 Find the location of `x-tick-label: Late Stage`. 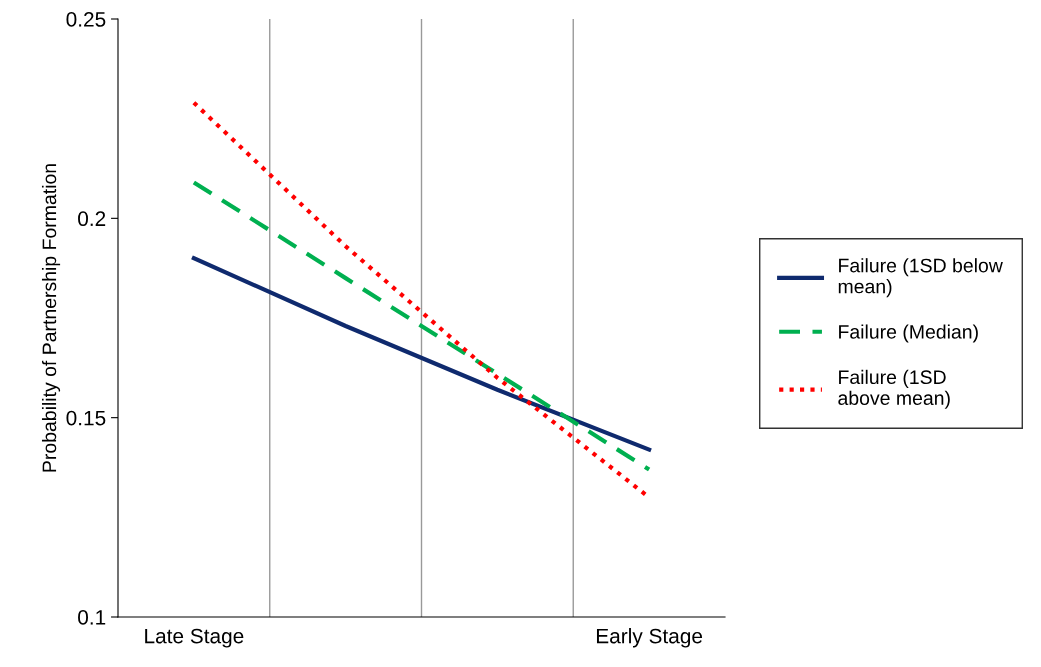

x-tick-label: Late Stage is located at coordinates (194, 638).